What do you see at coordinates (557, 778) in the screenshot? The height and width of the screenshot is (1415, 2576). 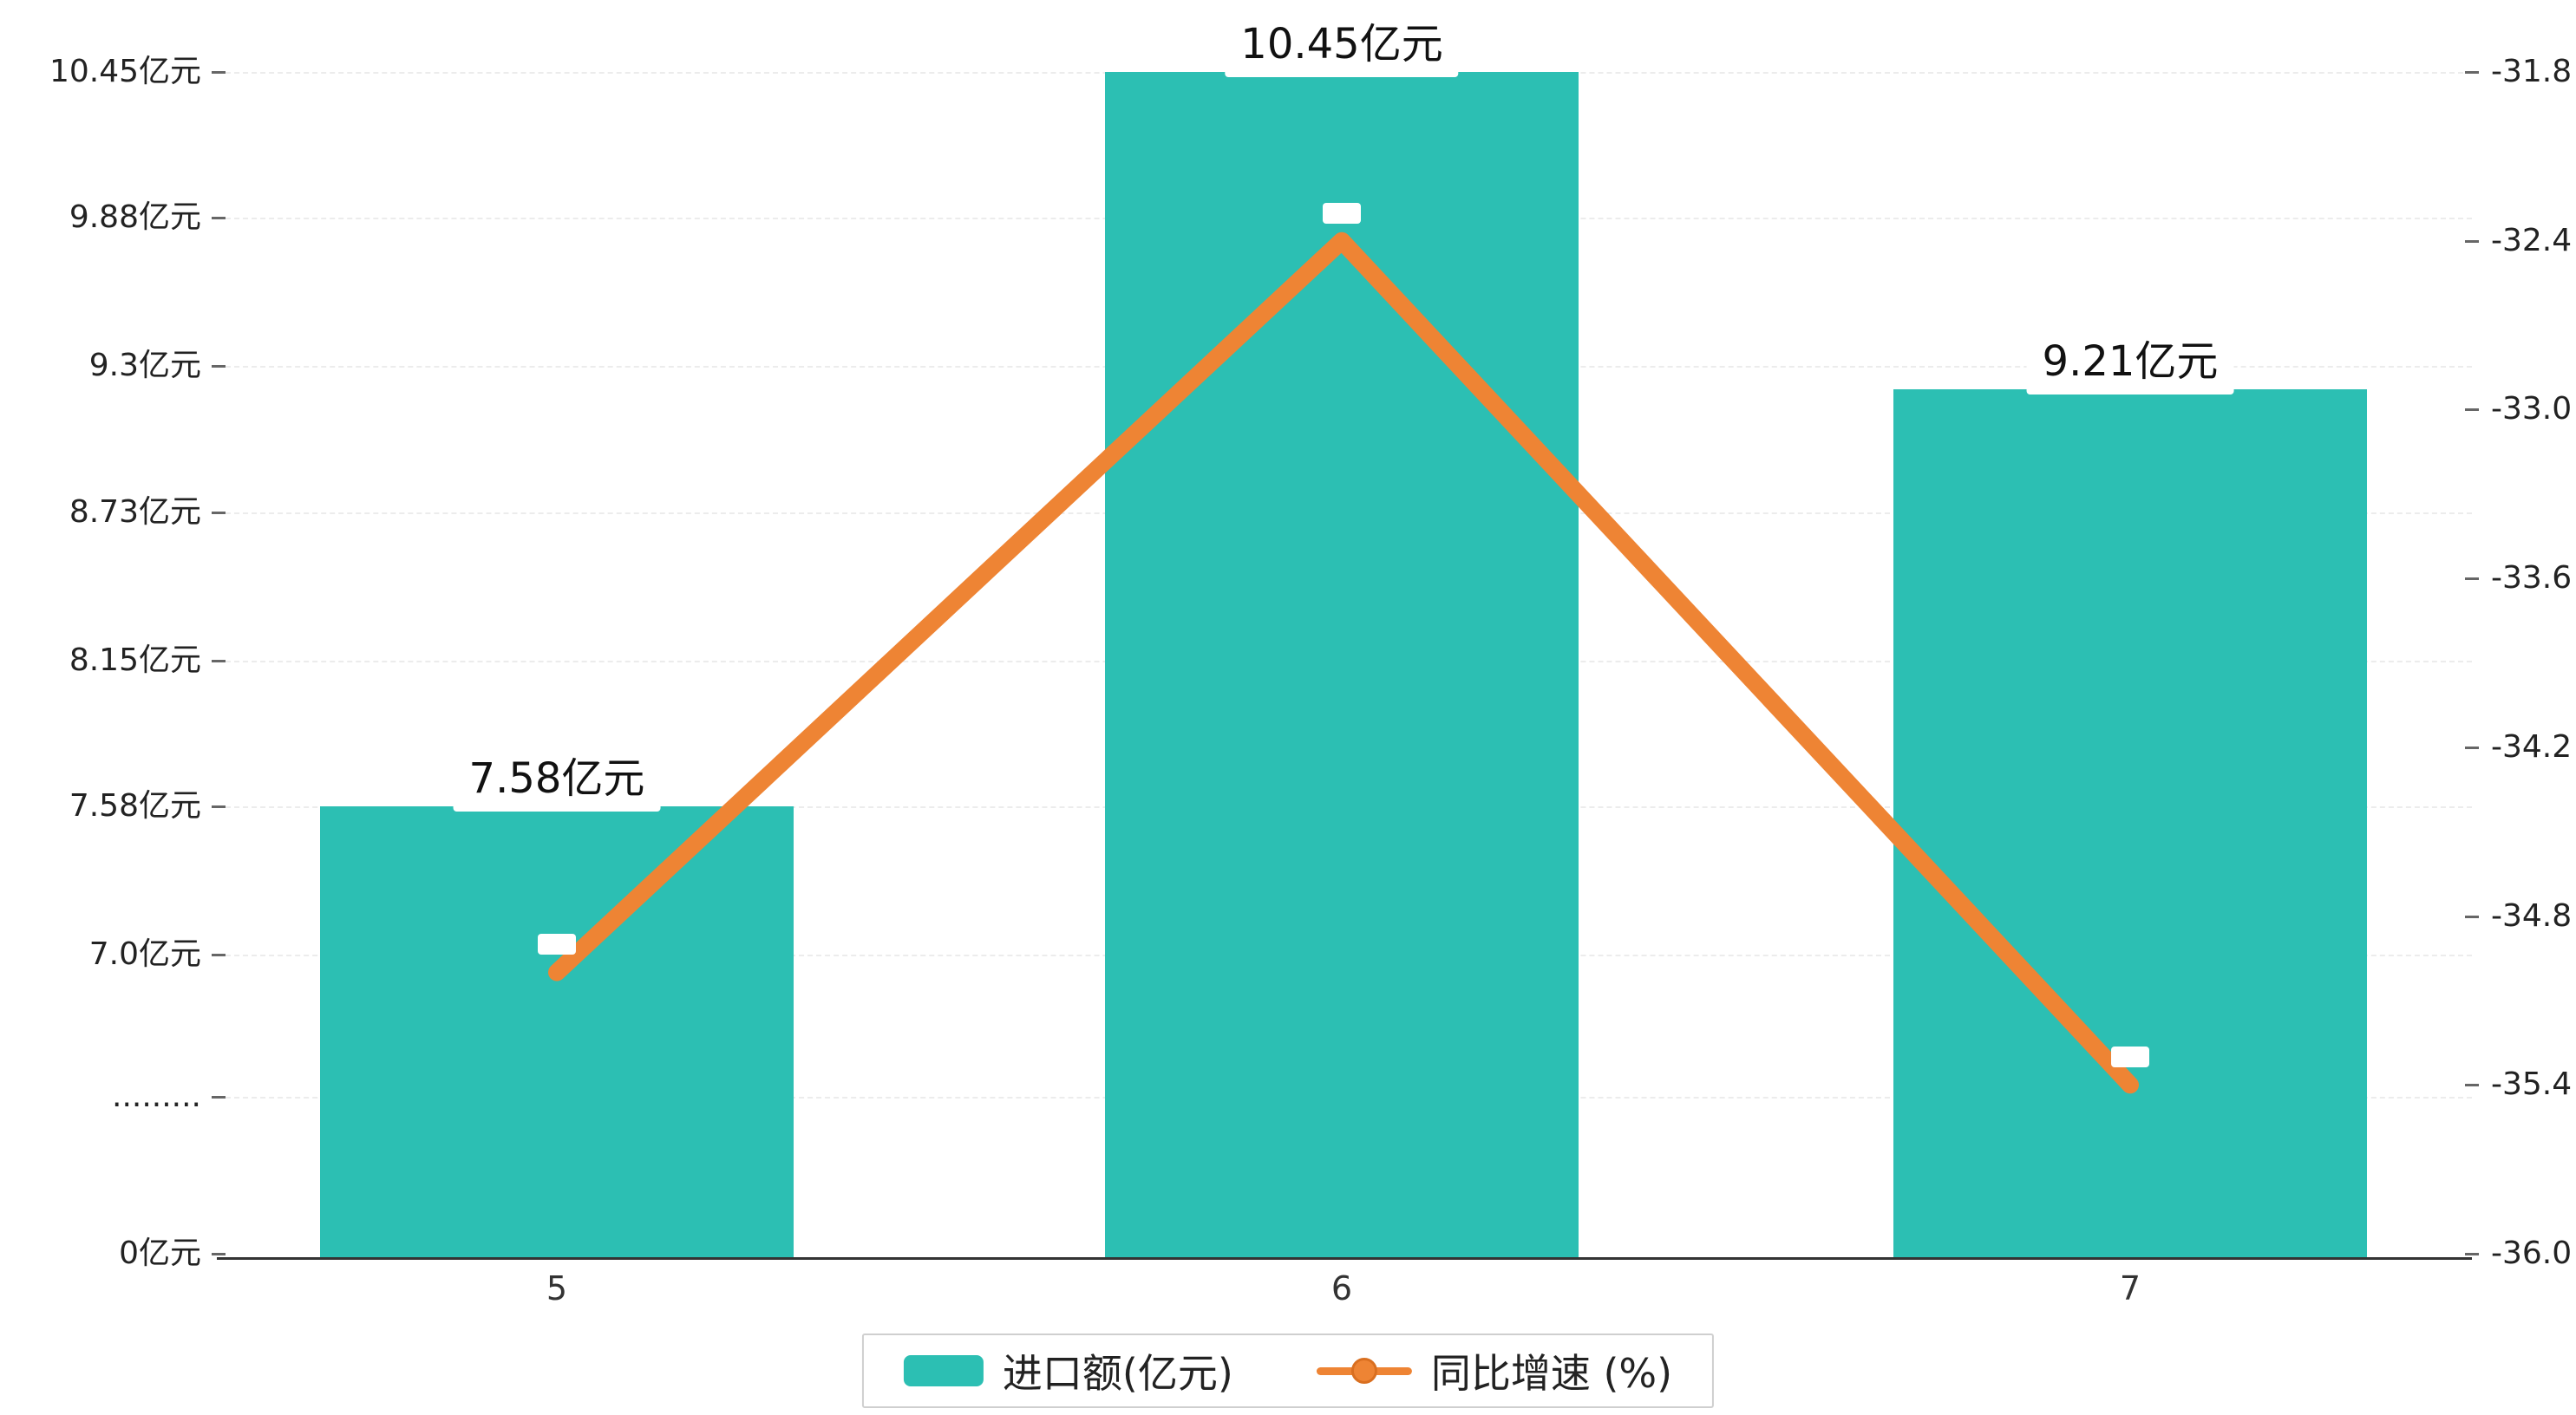 I see `bar-value-label: 7.58亿元` at bounding box center [557, 778].